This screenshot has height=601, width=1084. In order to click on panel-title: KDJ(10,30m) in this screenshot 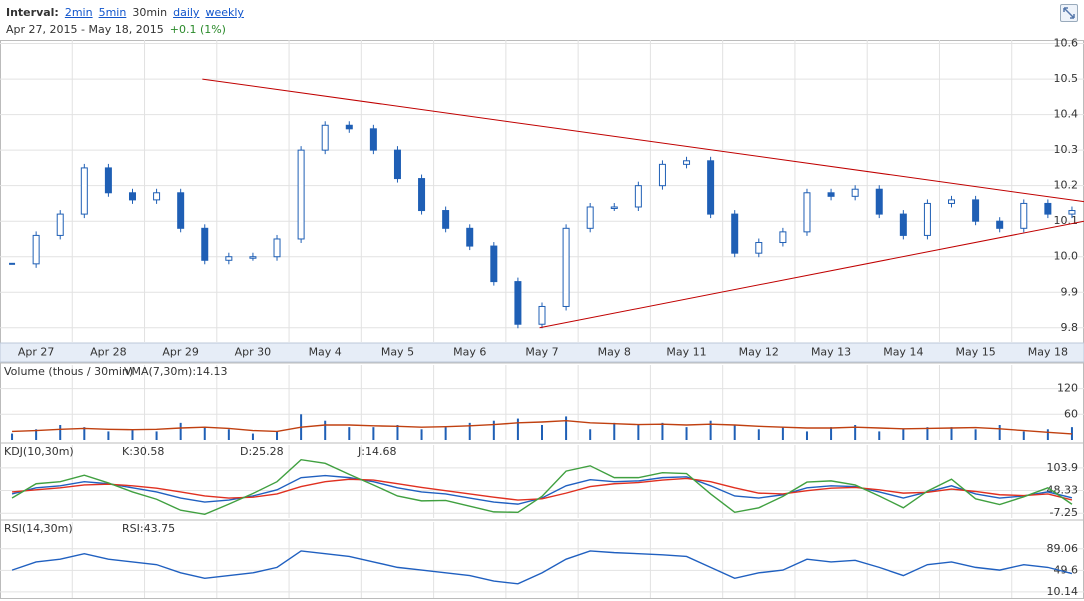, I will do `click(39, 451)`.